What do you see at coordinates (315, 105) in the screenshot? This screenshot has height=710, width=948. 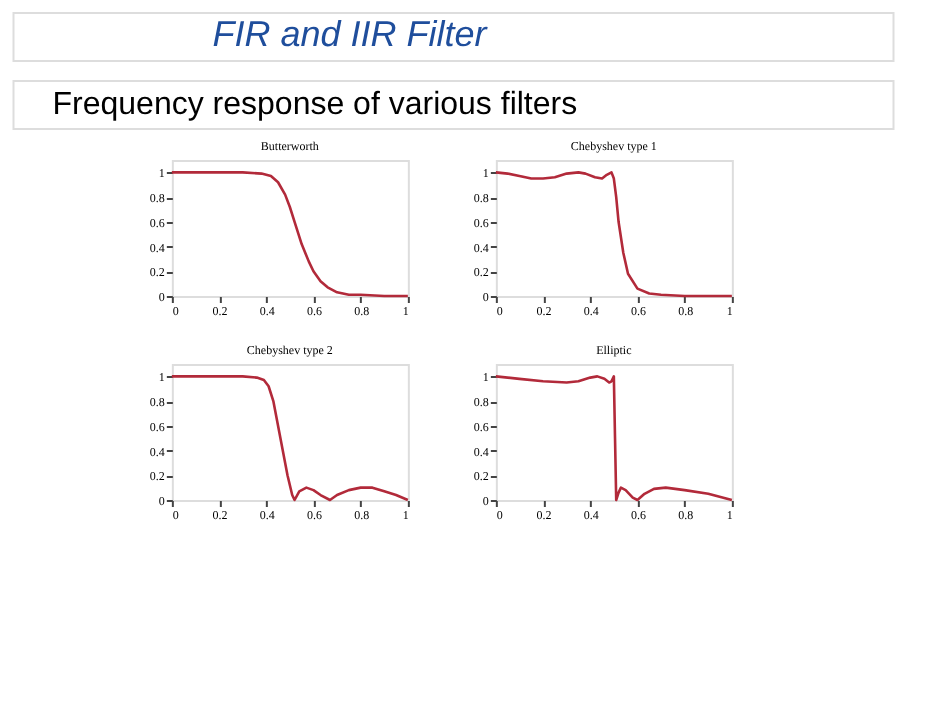 I see `text: Frequency response of various filters` at bounding box center [315, 105].